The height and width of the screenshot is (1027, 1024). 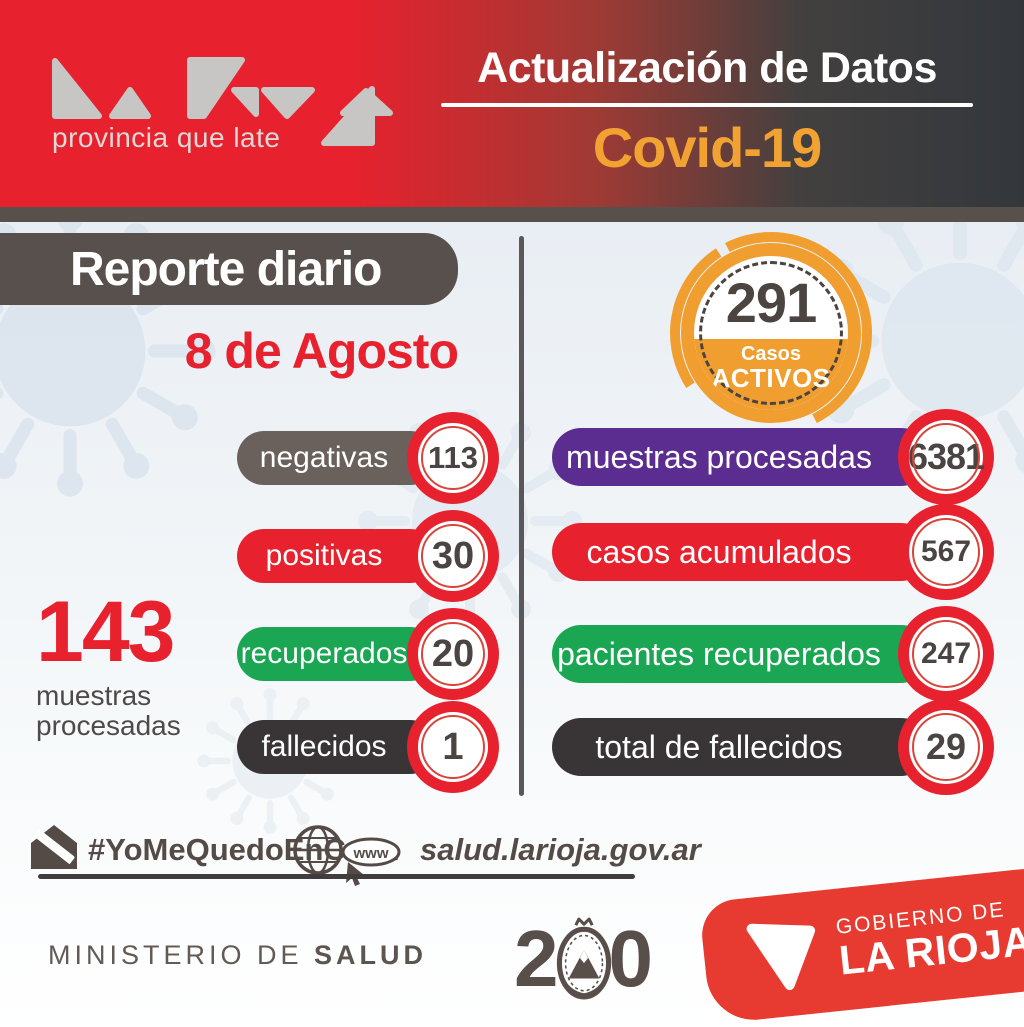 What do you see at coordinates (707, 105) in the screenshot?
I see `header-underline` at bounding box center [707, 105].